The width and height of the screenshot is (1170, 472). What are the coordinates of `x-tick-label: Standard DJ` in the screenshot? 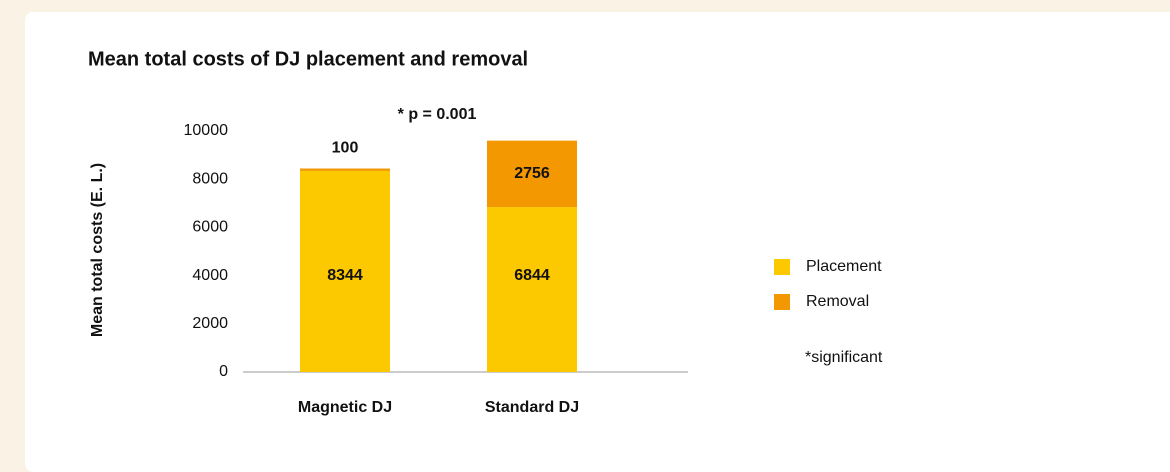 It's located at (532, 407).